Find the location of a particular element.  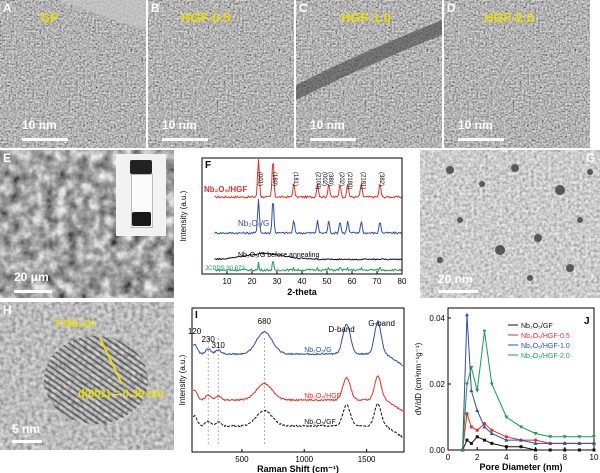

panel-d-tem: D HGF-2.0 10 nm is located at coordinates (517, 74).